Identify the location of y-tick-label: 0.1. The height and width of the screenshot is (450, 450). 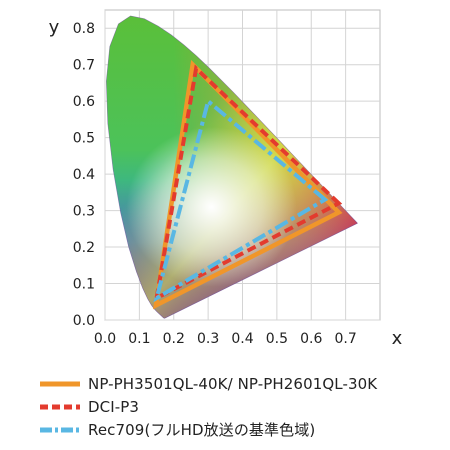
(84, 285).